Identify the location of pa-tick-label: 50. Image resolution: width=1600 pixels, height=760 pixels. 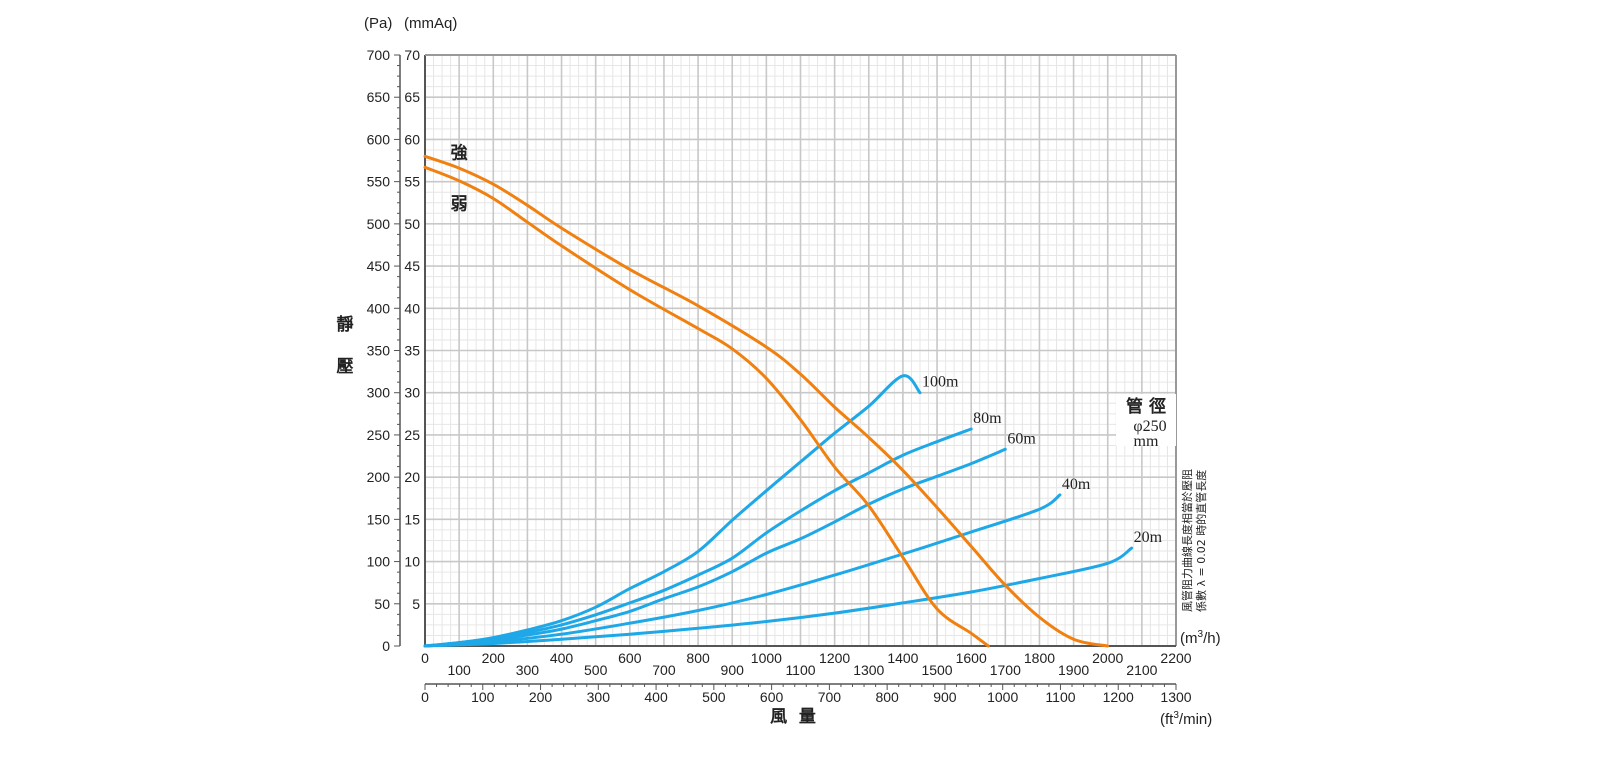
(382, 604).